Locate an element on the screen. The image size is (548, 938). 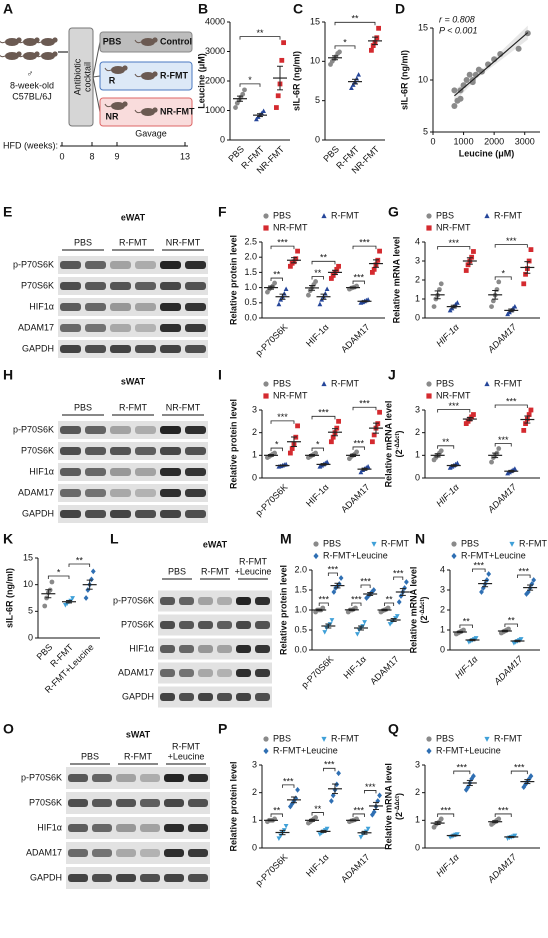
y-tick-label: 1.0 is located at coordinates (250, 287).